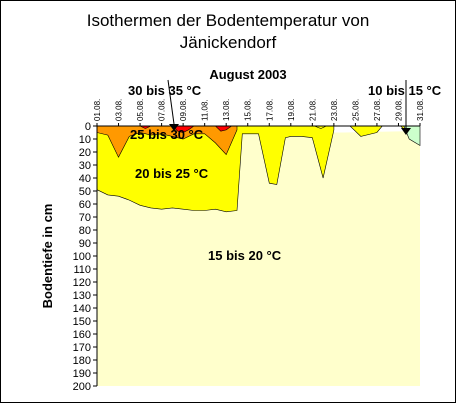  What do you see at coordinates (406, 131) in the screenshot?
I see `pointer-10-15-arrow` at bounding box center [406, 131].